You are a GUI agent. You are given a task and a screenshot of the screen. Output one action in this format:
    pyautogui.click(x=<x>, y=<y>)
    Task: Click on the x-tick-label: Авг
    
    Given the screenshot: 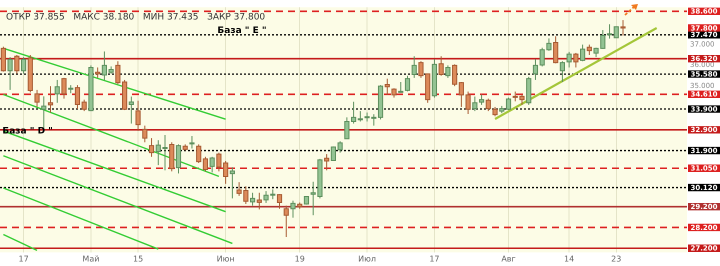 What is the action you would take?
    pyautogui.click(x=508, y=259)
    